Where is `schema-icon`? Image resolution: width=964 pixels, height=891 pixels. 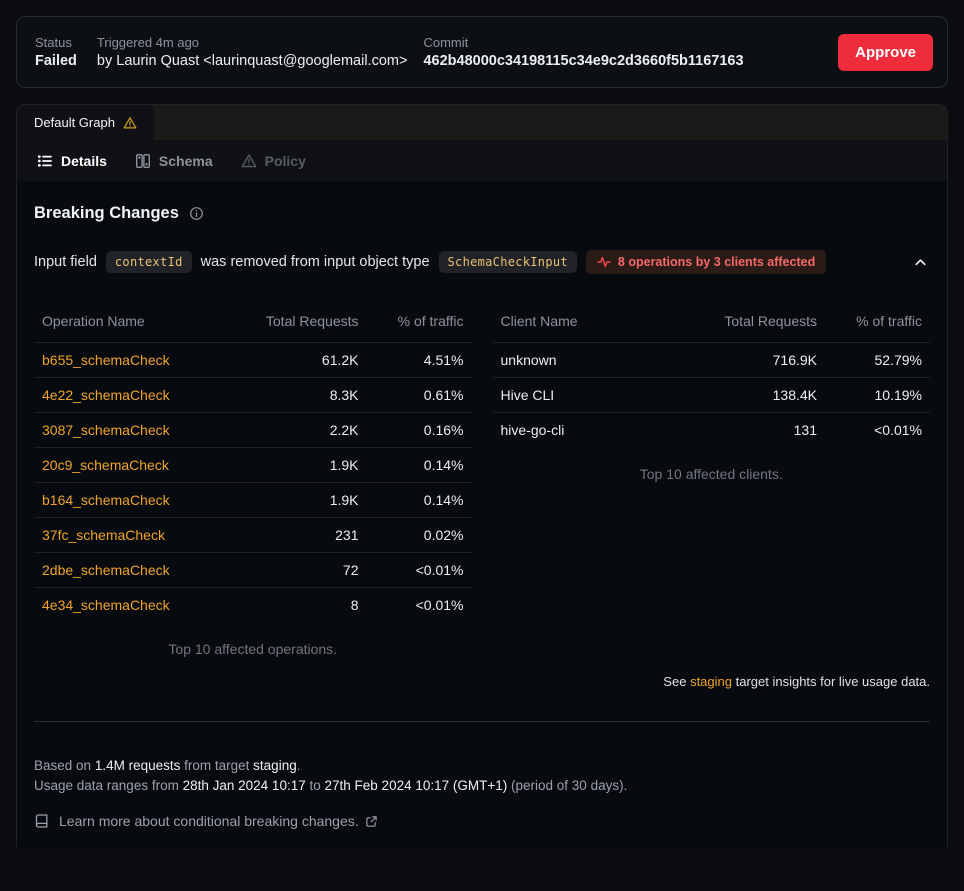 schema-icon is located at coordinates (143, 161).